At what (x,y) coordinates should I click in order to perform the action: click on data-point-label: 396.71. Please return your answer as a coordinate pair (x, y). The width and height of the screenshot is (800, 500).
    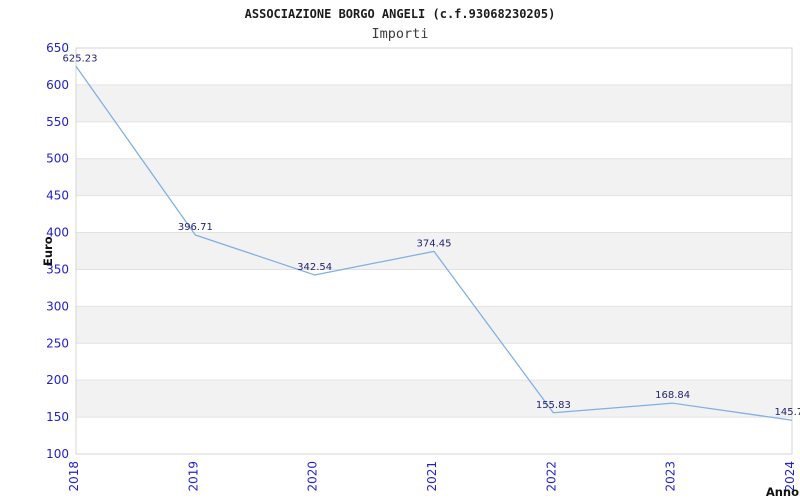
    Looking at the image, I should click on (195, 227).